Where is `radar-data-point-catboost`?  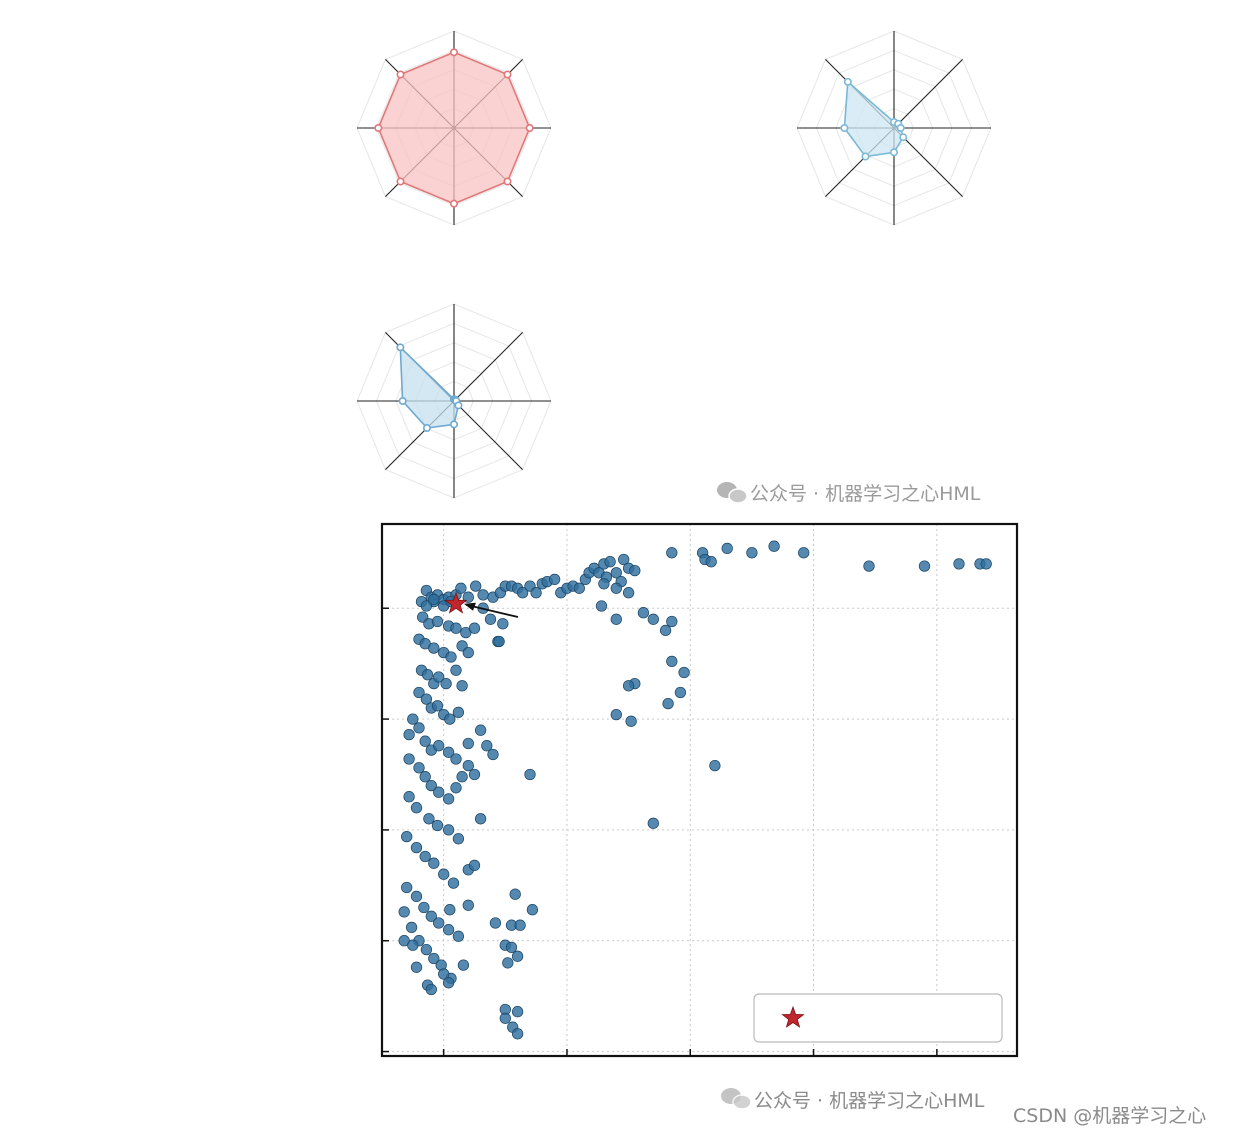 radar-data-point-catboost is located at coordinates (453, 52).